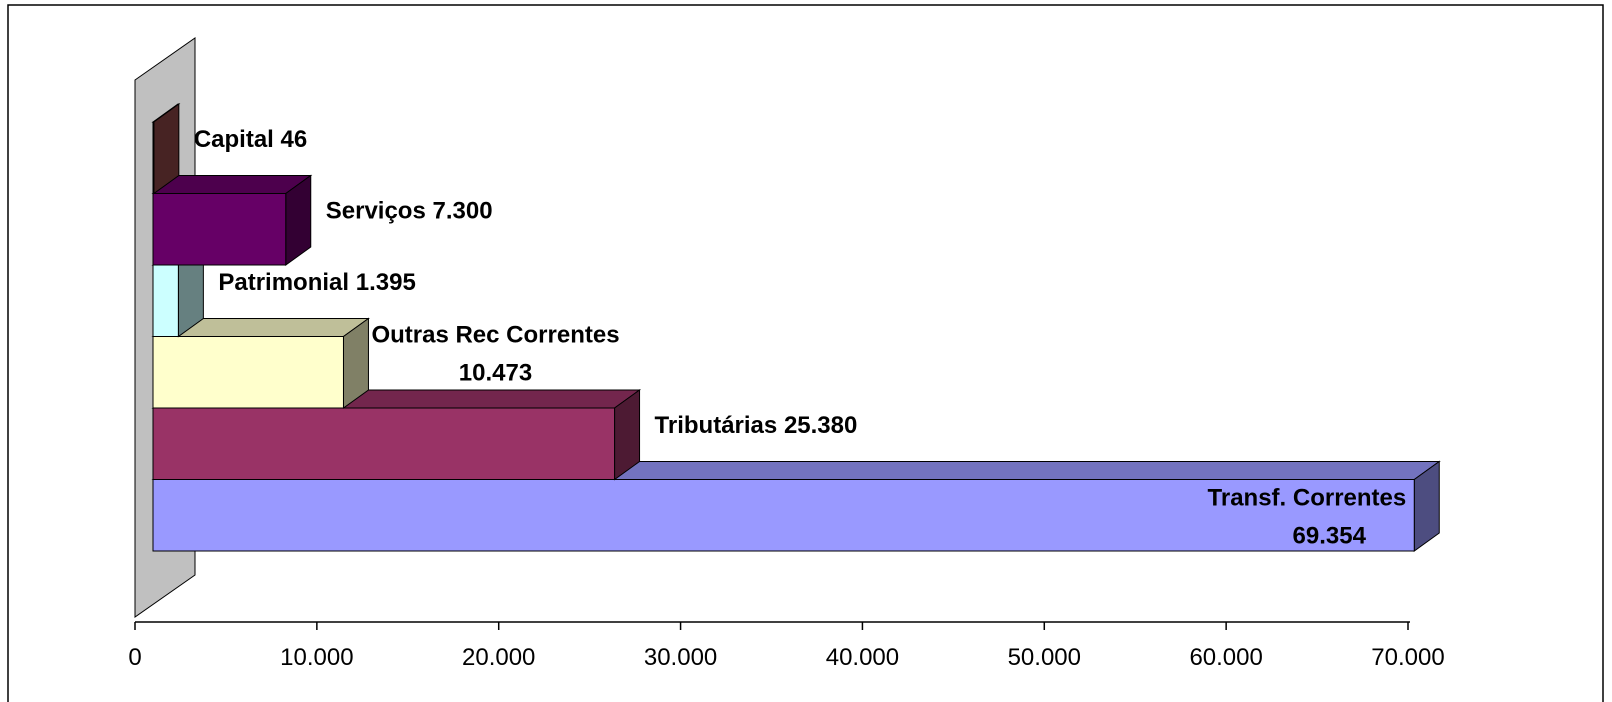 Image resolution: width=1612 pixels, height=702 pixels. What do you see at coordinates (294, 139) in the screenshot?
I see `value-label: 46` at bounding box center [294, 139].